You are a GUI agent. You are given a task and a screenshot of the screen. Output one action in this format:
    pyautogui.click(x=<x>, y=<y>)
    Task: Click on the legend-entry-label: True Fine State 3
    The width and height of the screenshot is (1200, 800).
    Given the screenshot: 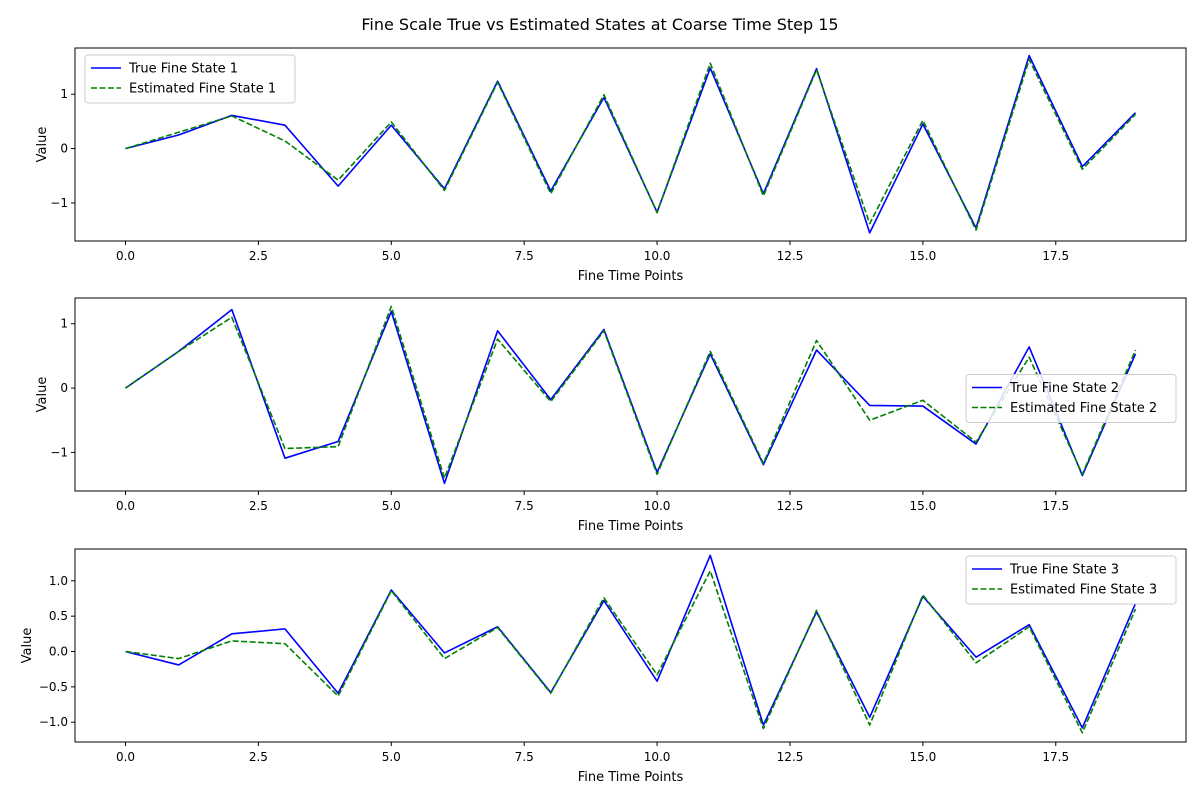 What is the action you would take?
    pyautogui.click(x=1064, y=570)
    